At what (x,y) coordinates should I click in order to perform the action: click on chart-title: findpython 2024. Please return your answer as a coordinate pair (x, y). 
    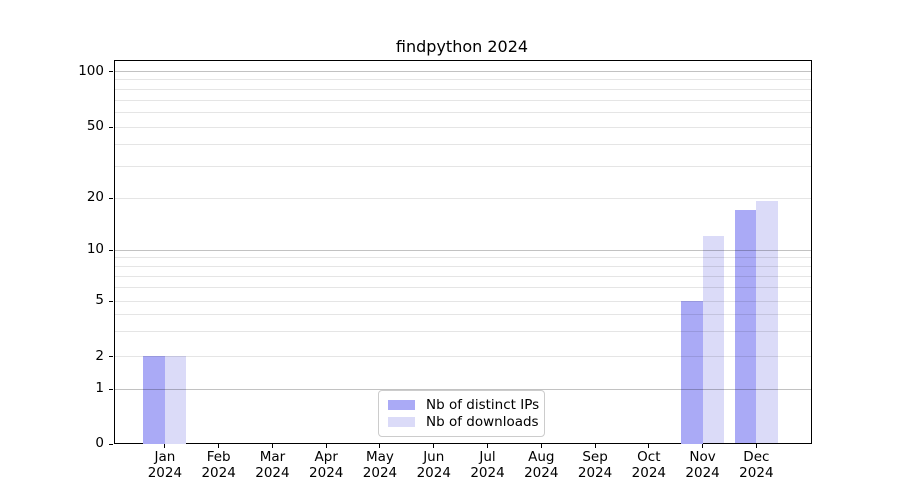
    Looking at the image, I should click on (462, 46).